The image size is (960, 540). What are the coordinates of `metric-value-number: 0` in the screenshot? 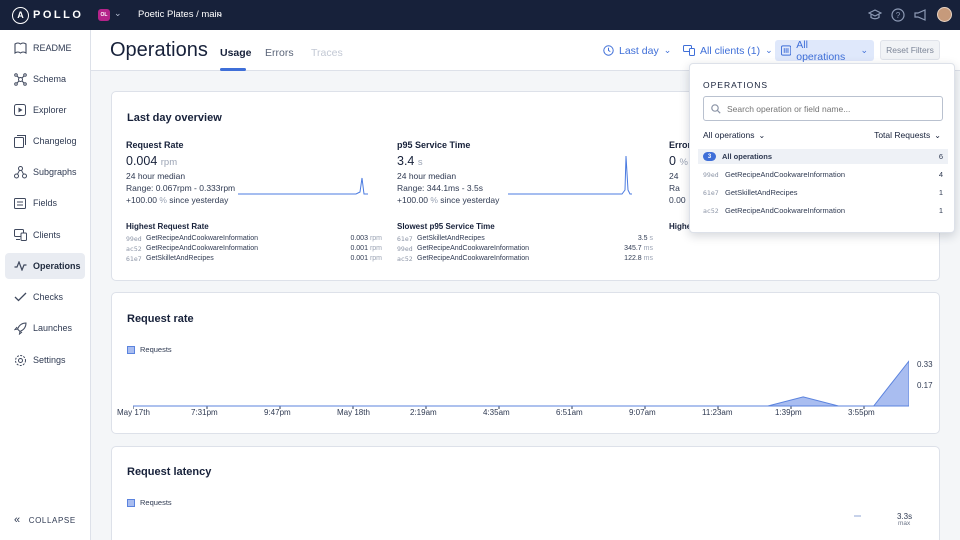 It's located at (672, 161).